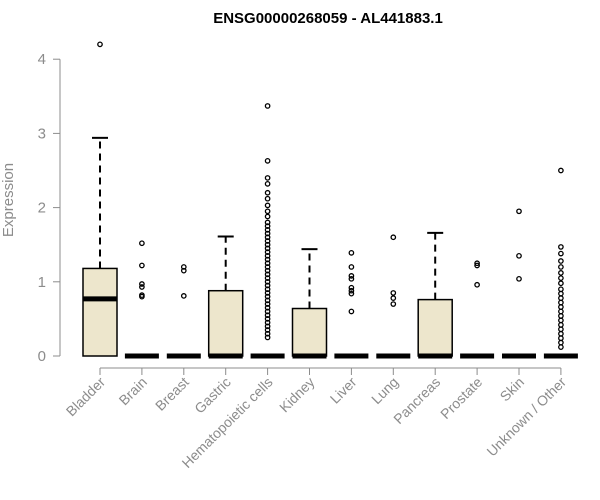 The height and width of the screenshot is (500, 600). I want to click on y-tick-label: 0, so click(42, 356).